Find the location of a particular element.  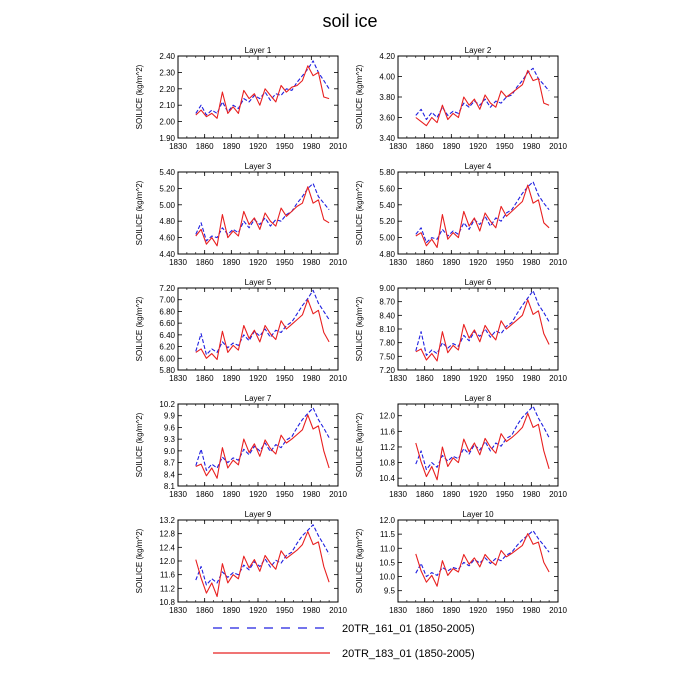

y-tick-label: 3.80 is located at coordinates (387, 97).